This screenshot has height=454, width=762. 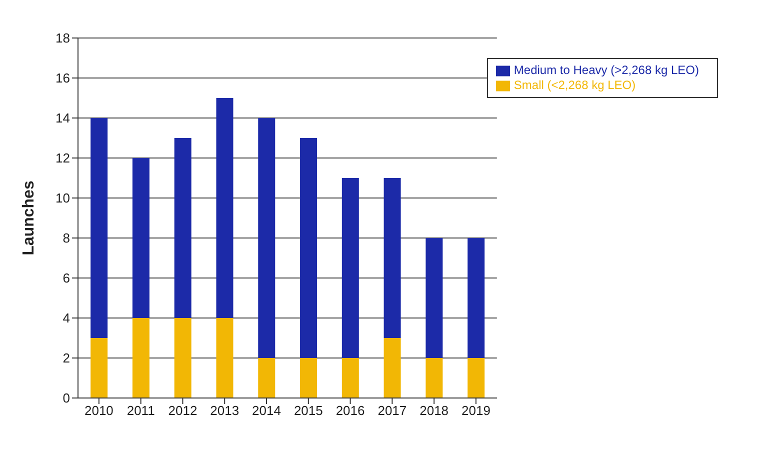 What do you see at coordinates (225, 410) in the screenshot?
I see `x-tick-label: 2013` at bounding box center [225, 410].